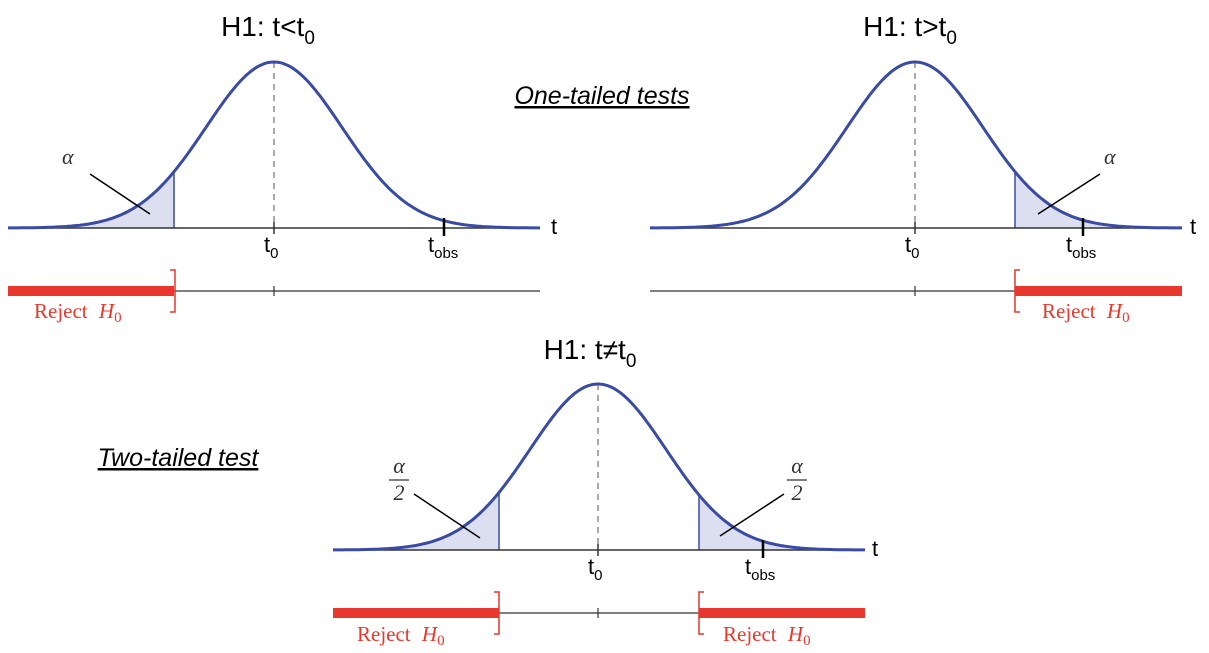 The image size is (1209, 653). What do you see at coordinates (701, 613) in the screenshot?
I see `bottom-right-reject-bracket` at bounding box center [701, 613].